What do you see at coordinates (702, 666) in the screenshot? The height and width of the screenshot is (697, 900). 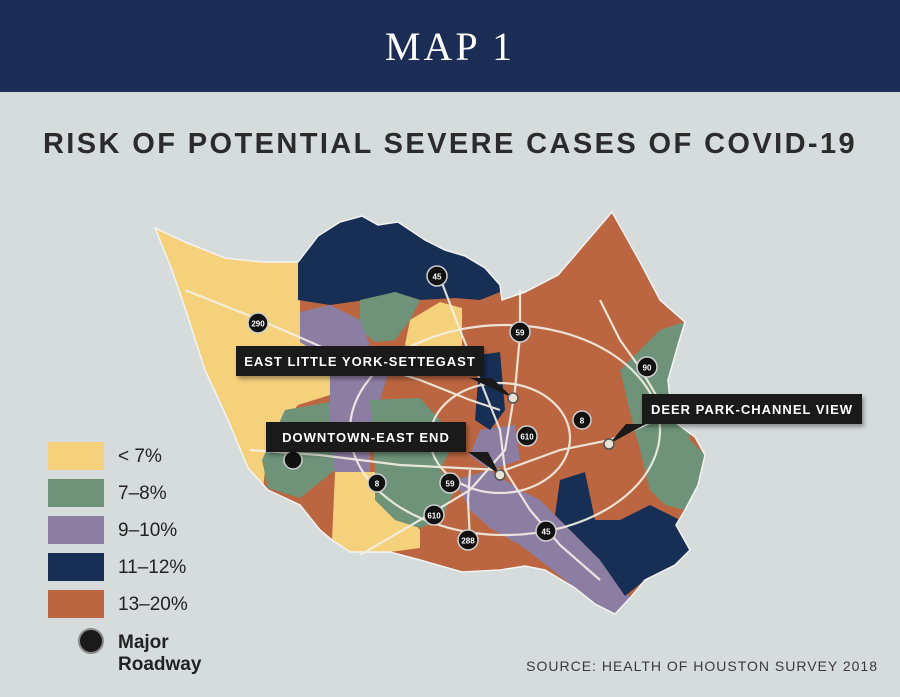 I see `source-note: SOURCE: HEALTH OF HOUSTON SURVEY 2018` at bounding box center [702, 666].